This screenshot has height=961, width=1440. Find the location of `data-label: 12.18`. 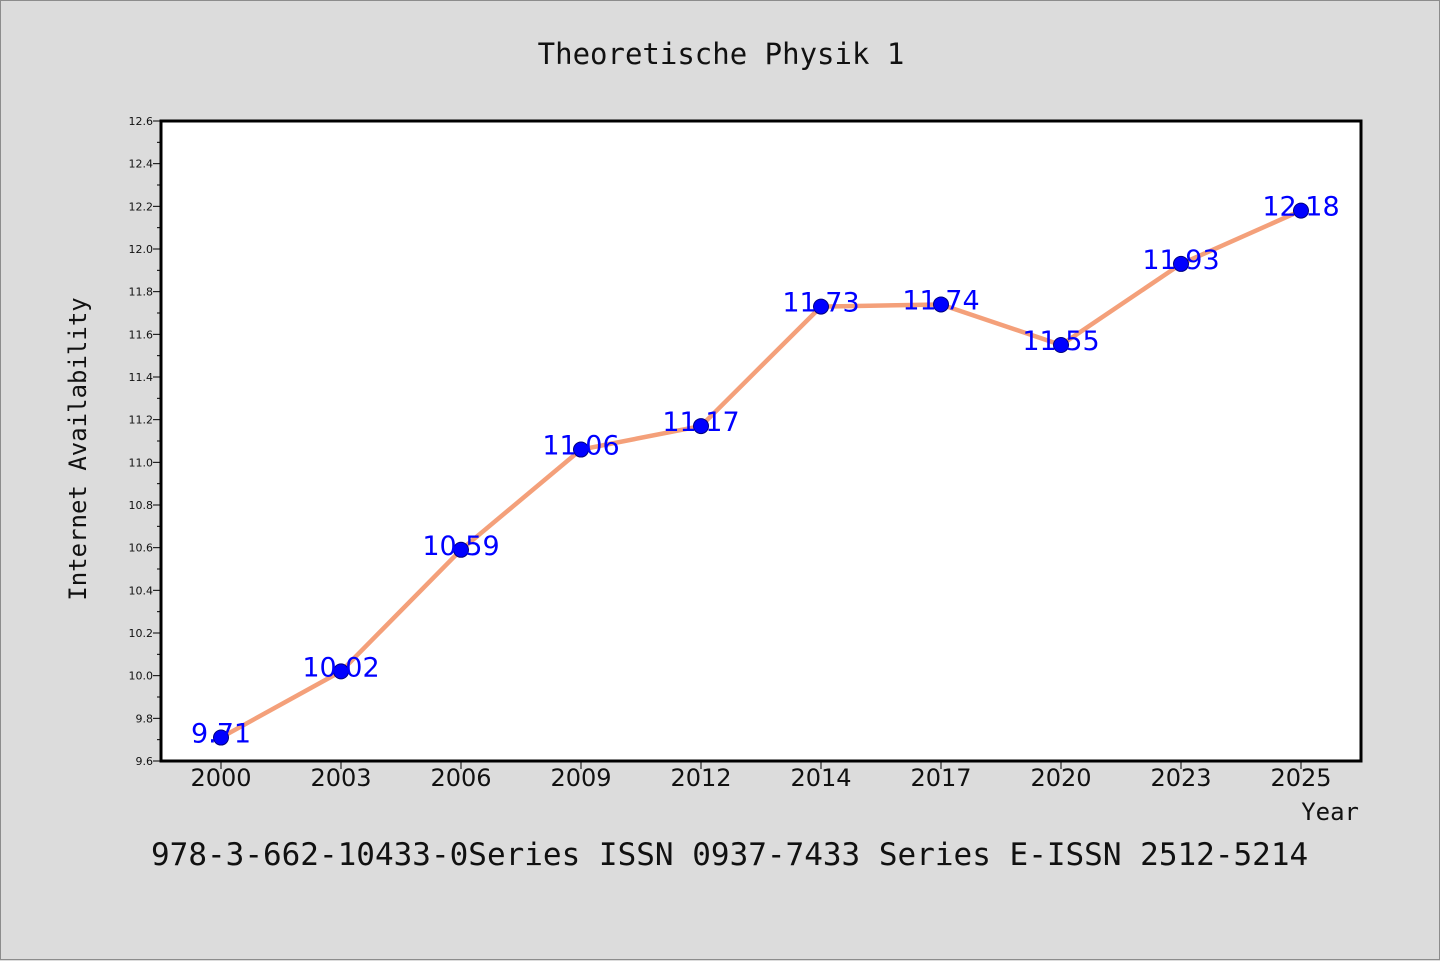

data-label: 12.18 is located at coordinates (1300, 207).